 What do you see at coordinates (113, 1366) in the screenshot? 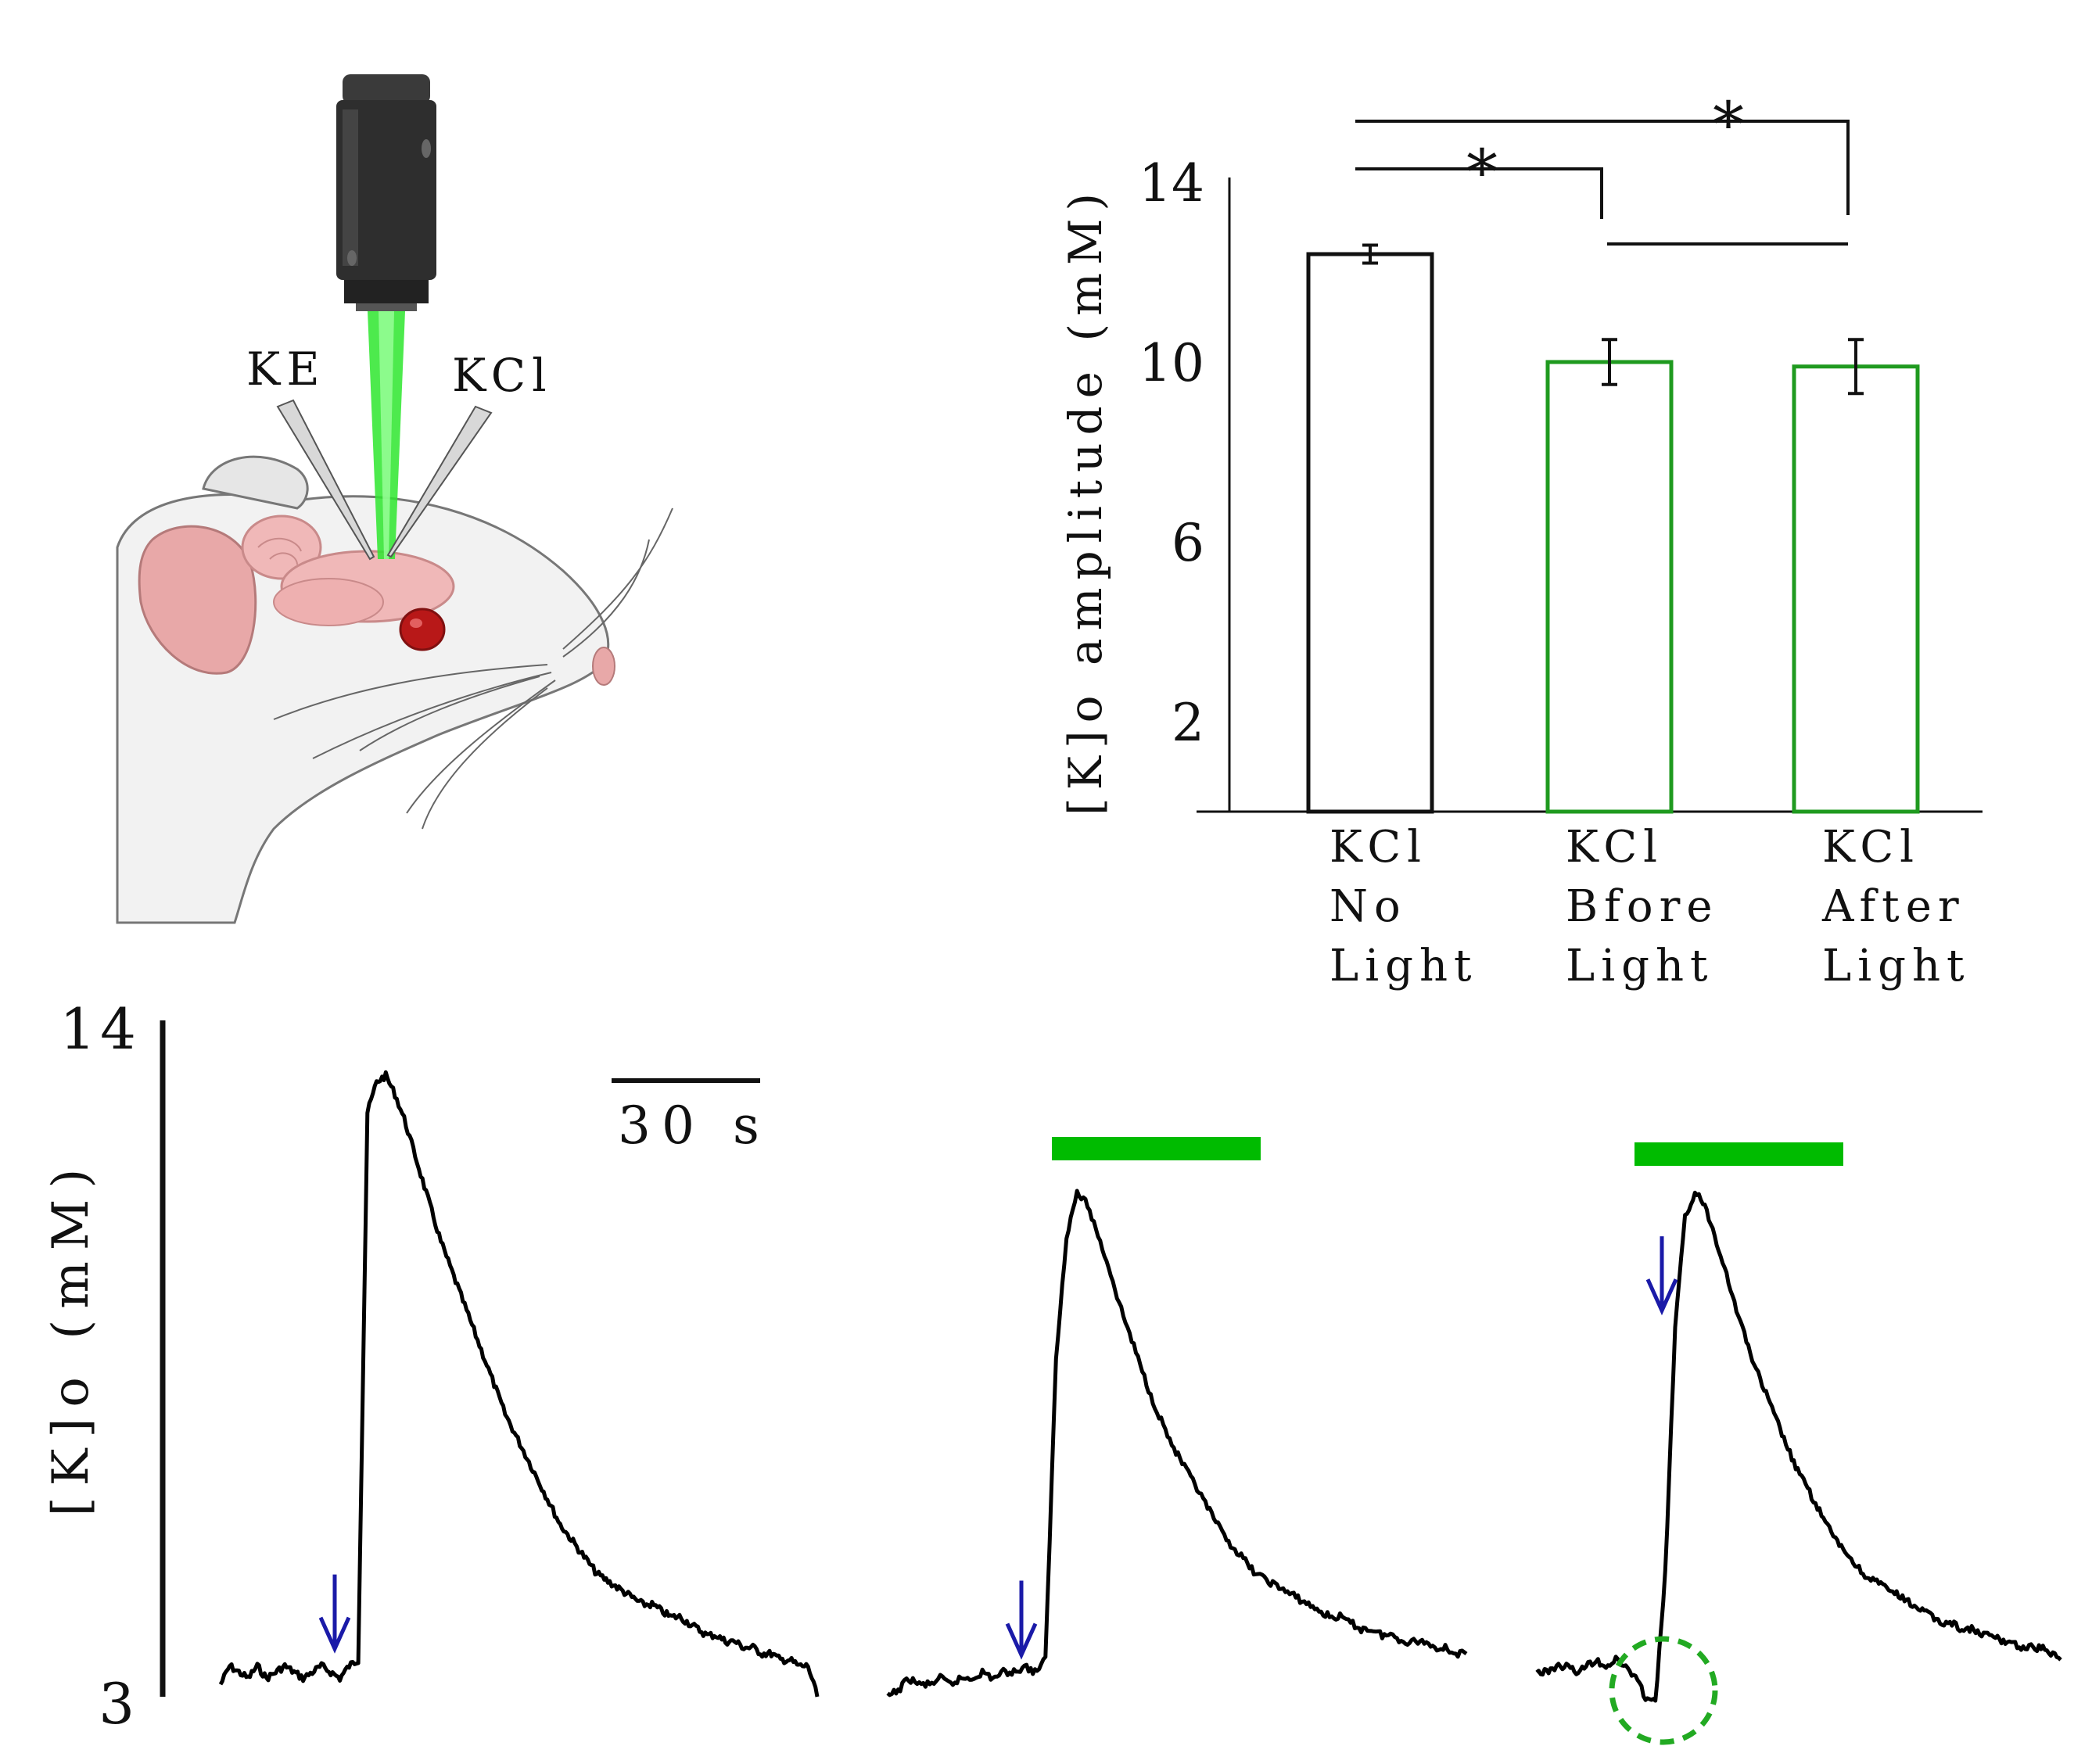
I see `trace-y-axis: 3 14` at bounding box center [113, 1366].